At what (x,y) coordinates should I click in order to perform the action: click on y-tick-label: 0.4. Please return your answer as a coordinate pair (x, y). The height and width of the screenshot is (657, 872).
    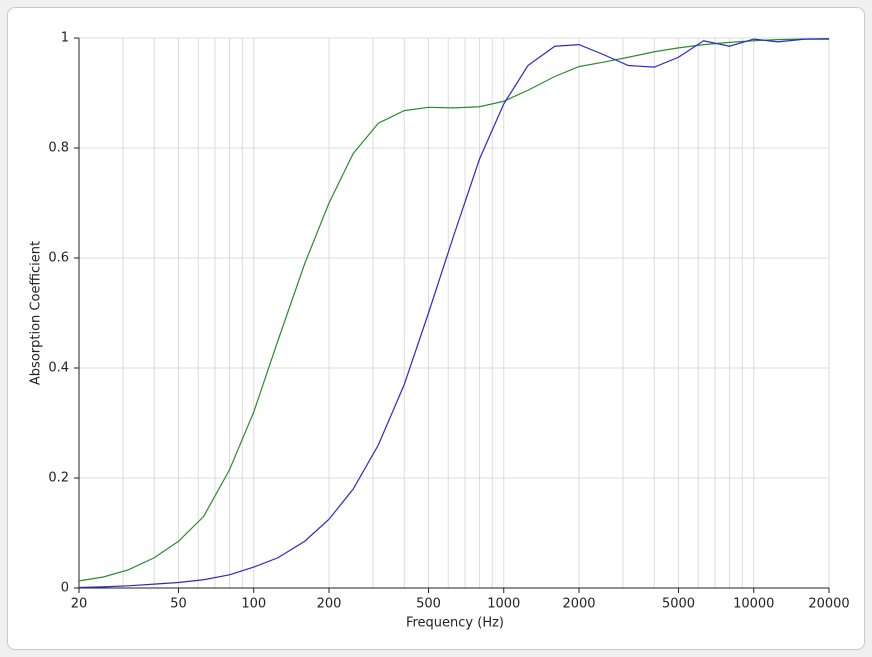
    Looking at the image, I should click on (58, 368).